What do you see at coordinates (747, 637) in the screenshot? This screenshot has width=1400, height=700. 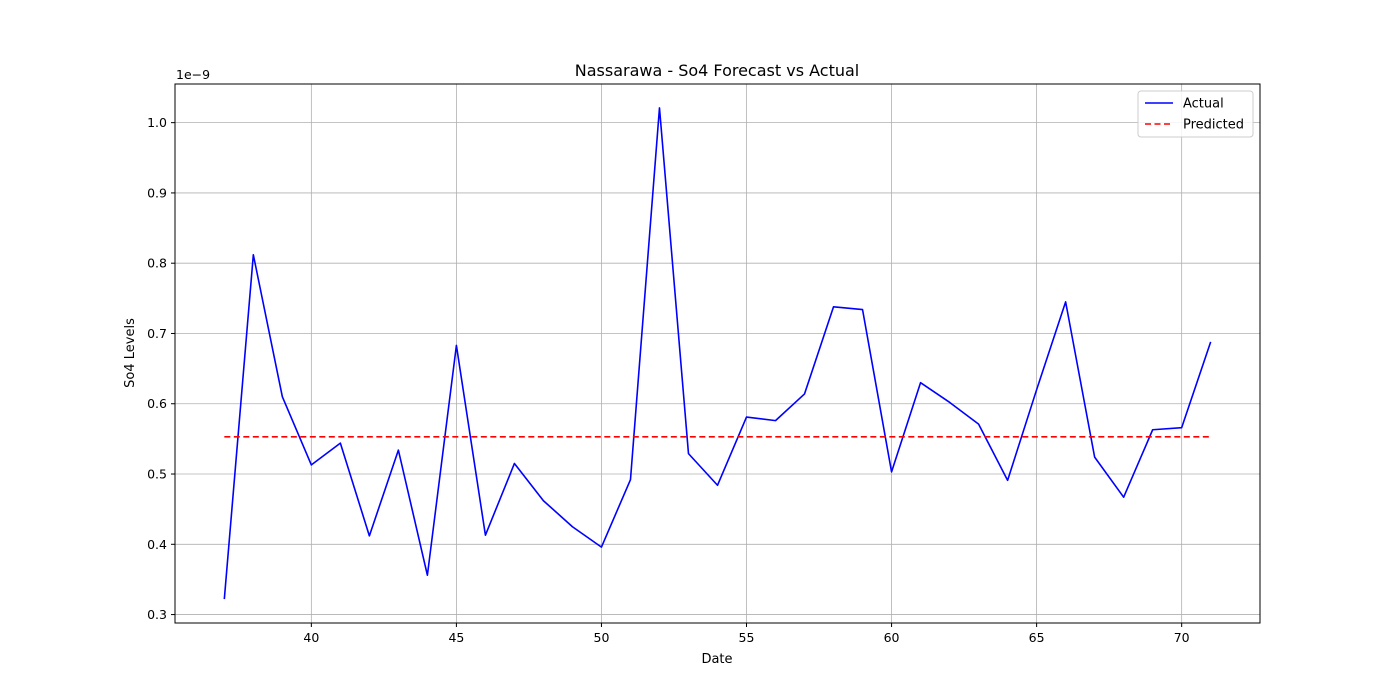 I see `x-tick-label: 55` at bounding box center [747, 637].